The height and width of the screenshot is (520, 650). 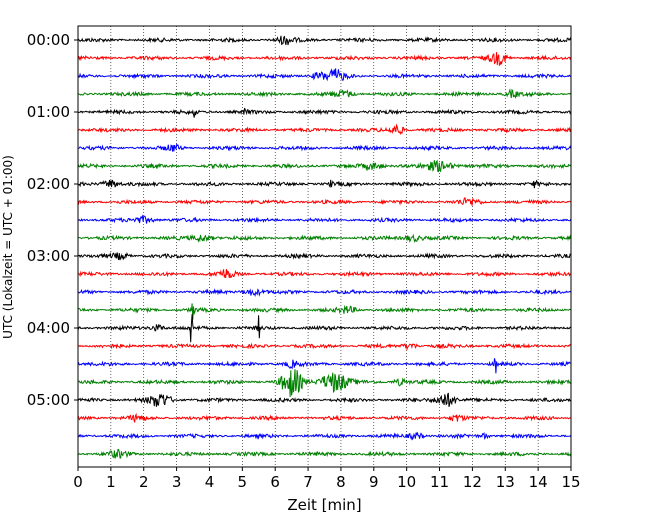 What do you see at coordinates (210, 482) in the screenshot?
I see `x-tick-label: 4` at bounding box center [210, 482].